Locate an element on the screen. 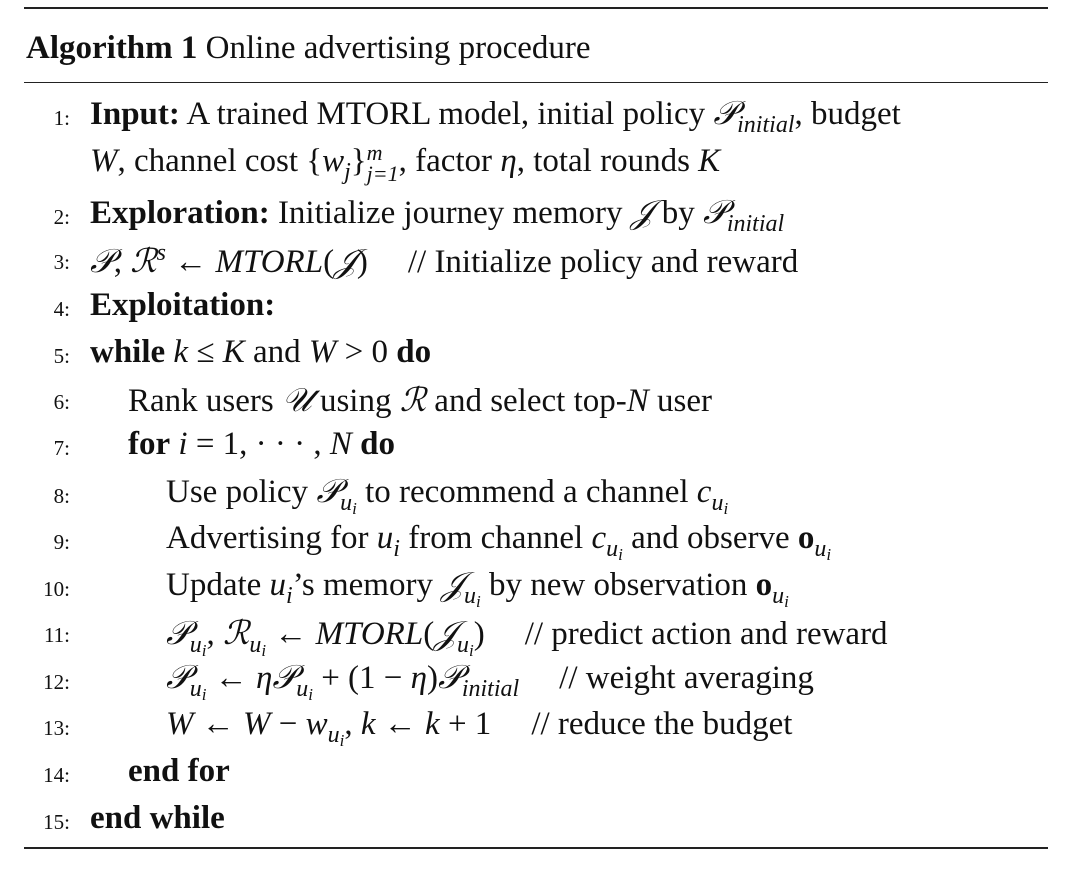  line-number: 10: is located at coordinates (56, 589).